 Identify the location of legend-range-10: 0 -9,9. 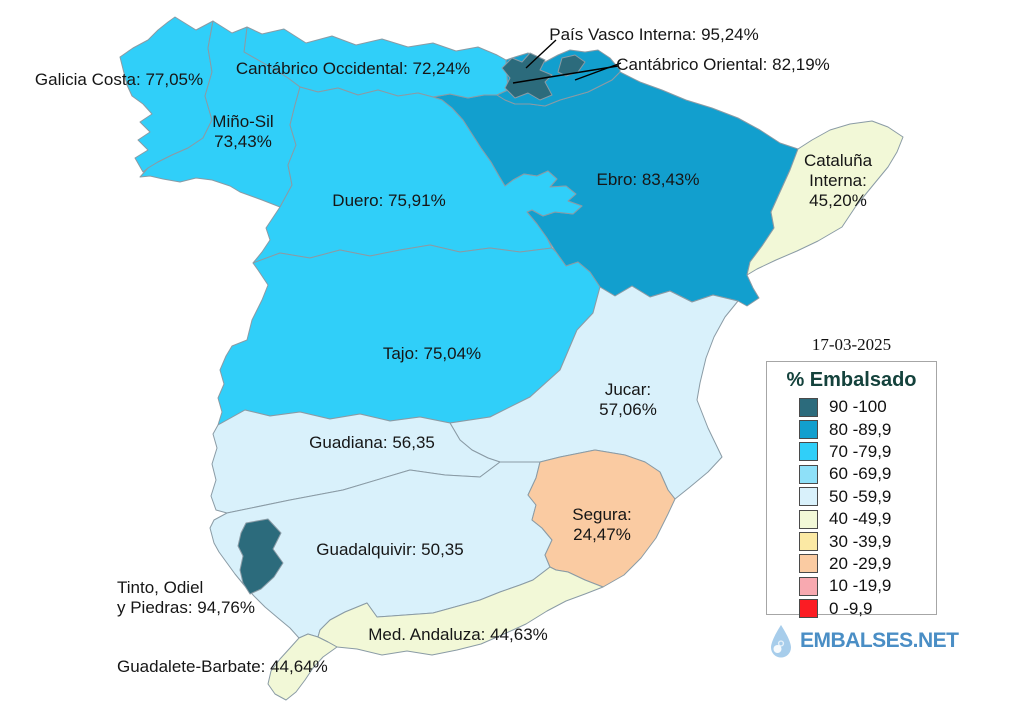
(851, 608).